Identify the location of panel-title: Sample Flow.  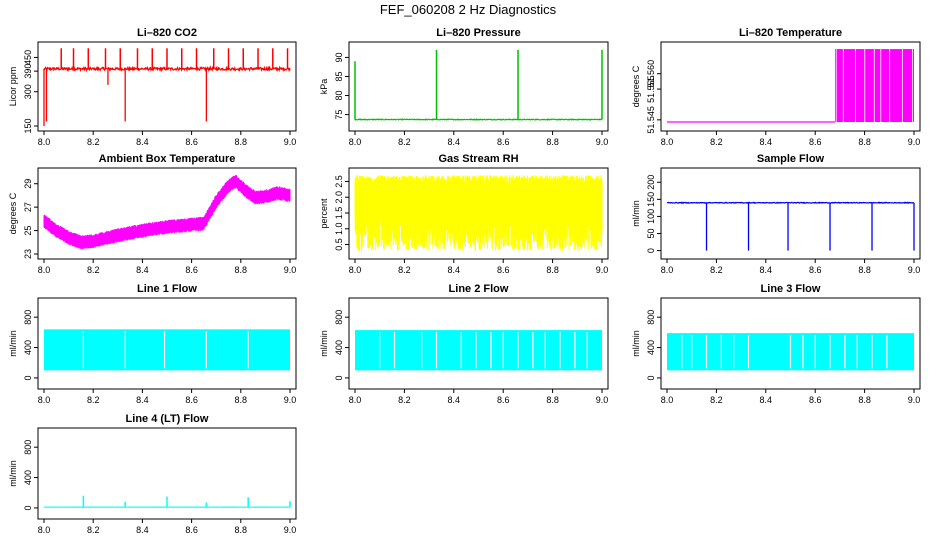
(791, 159).